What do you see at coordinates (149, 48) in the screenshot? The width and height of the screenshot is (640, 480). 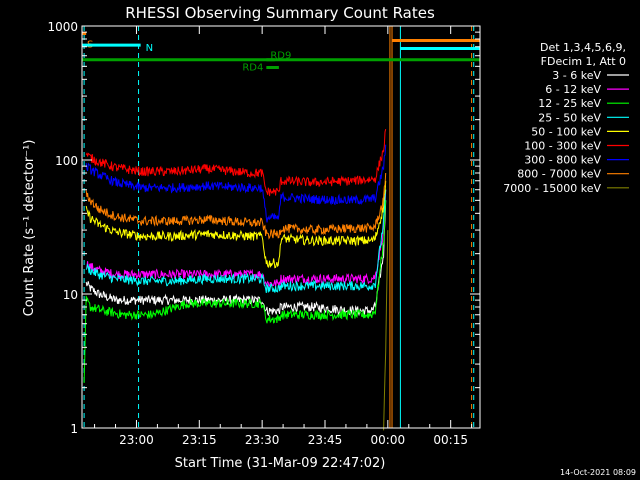 I see `flag-label-1: N` at bounding box center [149, 48].